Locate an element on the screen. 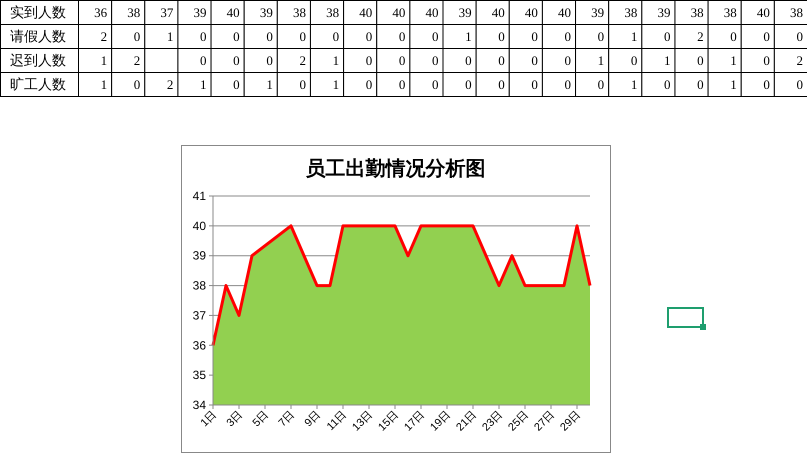 The width and height of the screenshot is (807, 459). chart-title: 员工出勤情况分析图 is located at coordinates (396, 169).